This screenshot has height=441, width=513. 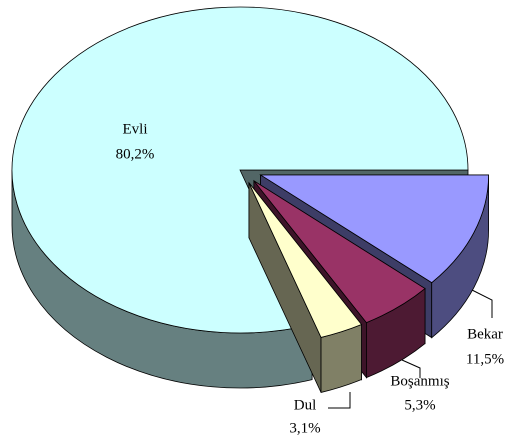 I want to click on slice-label: Boşanmış, so click(x=419, y=381).